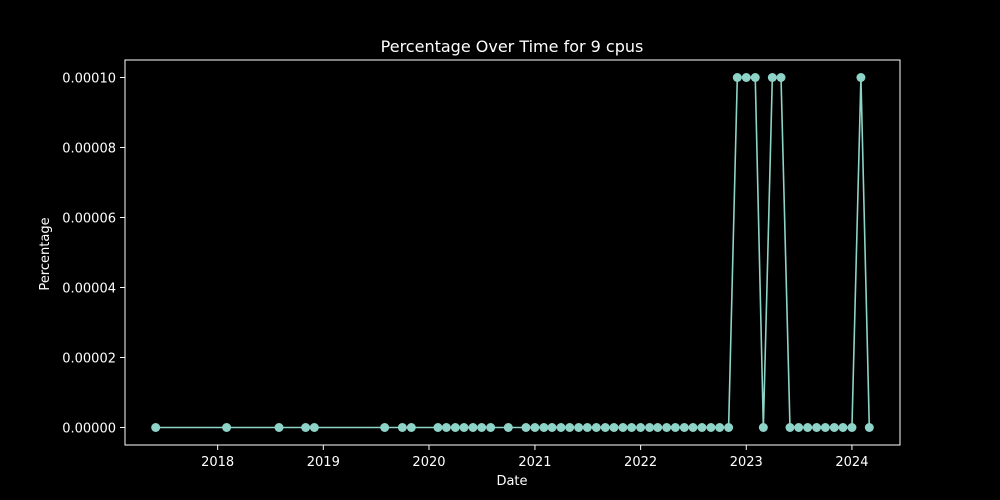 The height and width of the screenshot is (500, 1000). I want to click on y-tick-label: 0.00010, so click(89, 79).